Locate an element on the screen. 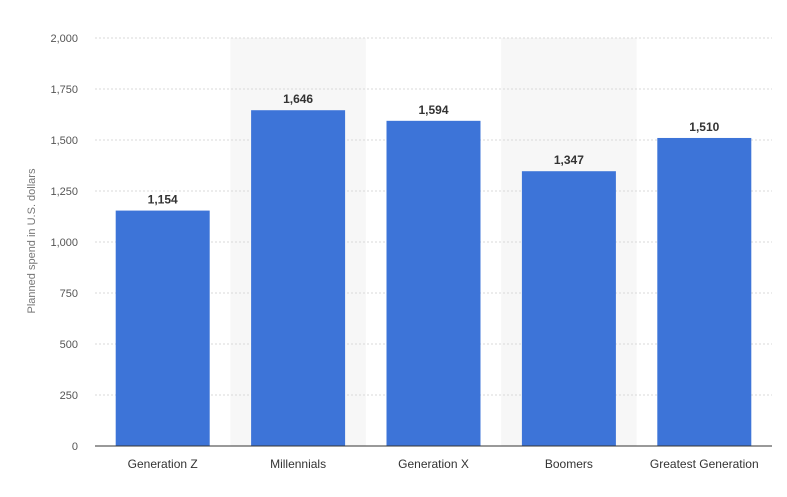  y-tick-label: 0 is located at coordinates (75, 447).